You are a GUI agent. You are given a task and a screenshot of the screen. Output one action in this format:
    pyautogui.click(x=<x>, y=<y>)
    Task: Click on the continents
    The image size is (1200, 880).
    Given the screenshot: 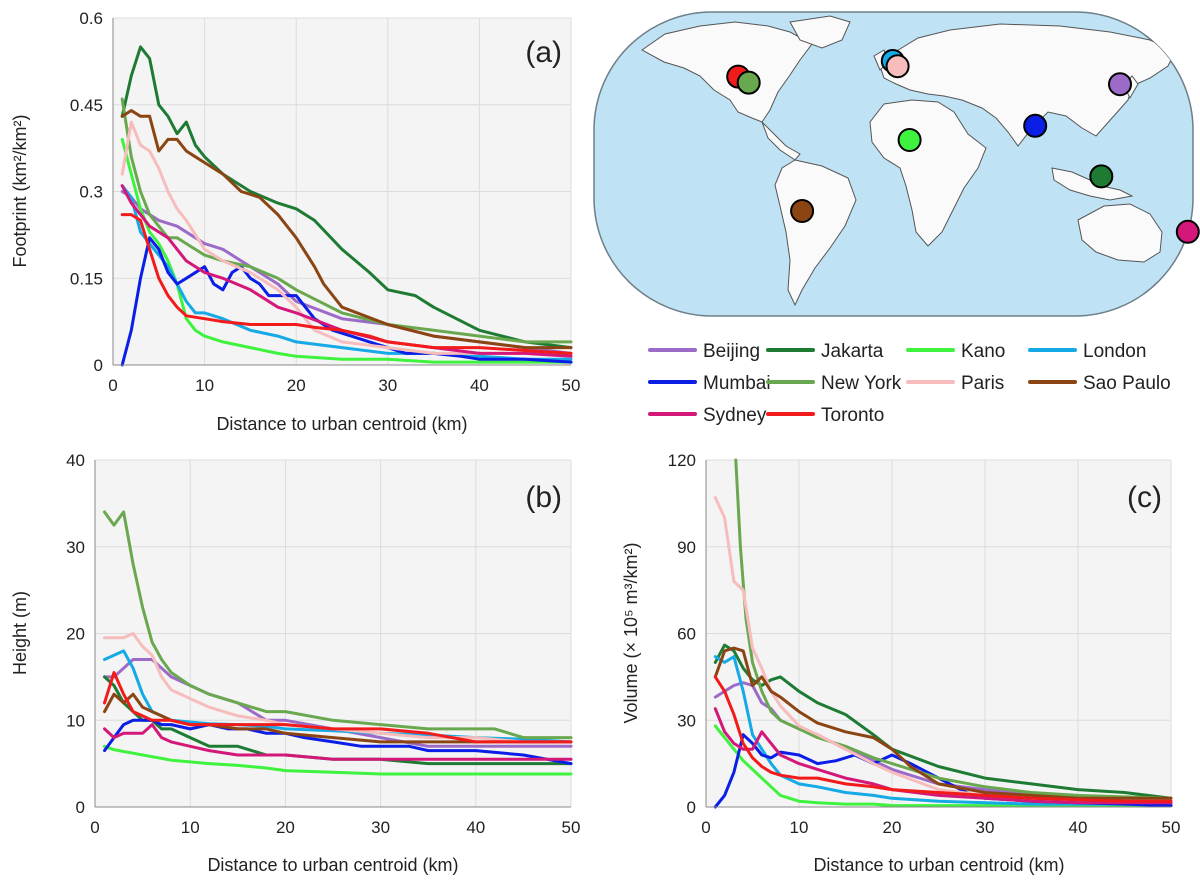 What is the action you would take?
    pyautogui.click(x=908, y=161)
    